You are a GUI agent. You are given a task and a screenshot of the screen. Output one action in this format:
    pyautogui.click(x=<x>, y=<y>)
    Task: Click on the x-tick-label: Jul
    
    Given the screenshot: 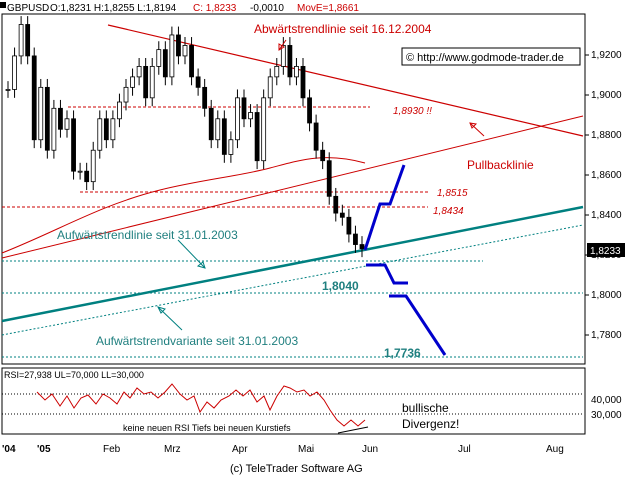 What is the action you would take?
    pyautogui.click(x=464, y=449)
    